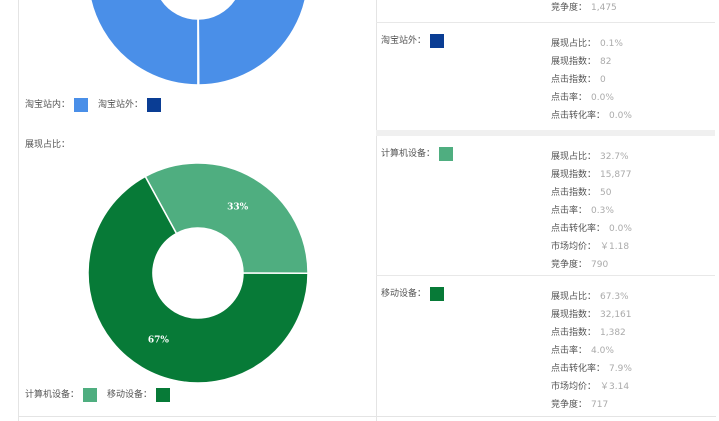  Describe the element at coordinates (600, 405) in the screenshot. I see `stat-value: 717` at that location.